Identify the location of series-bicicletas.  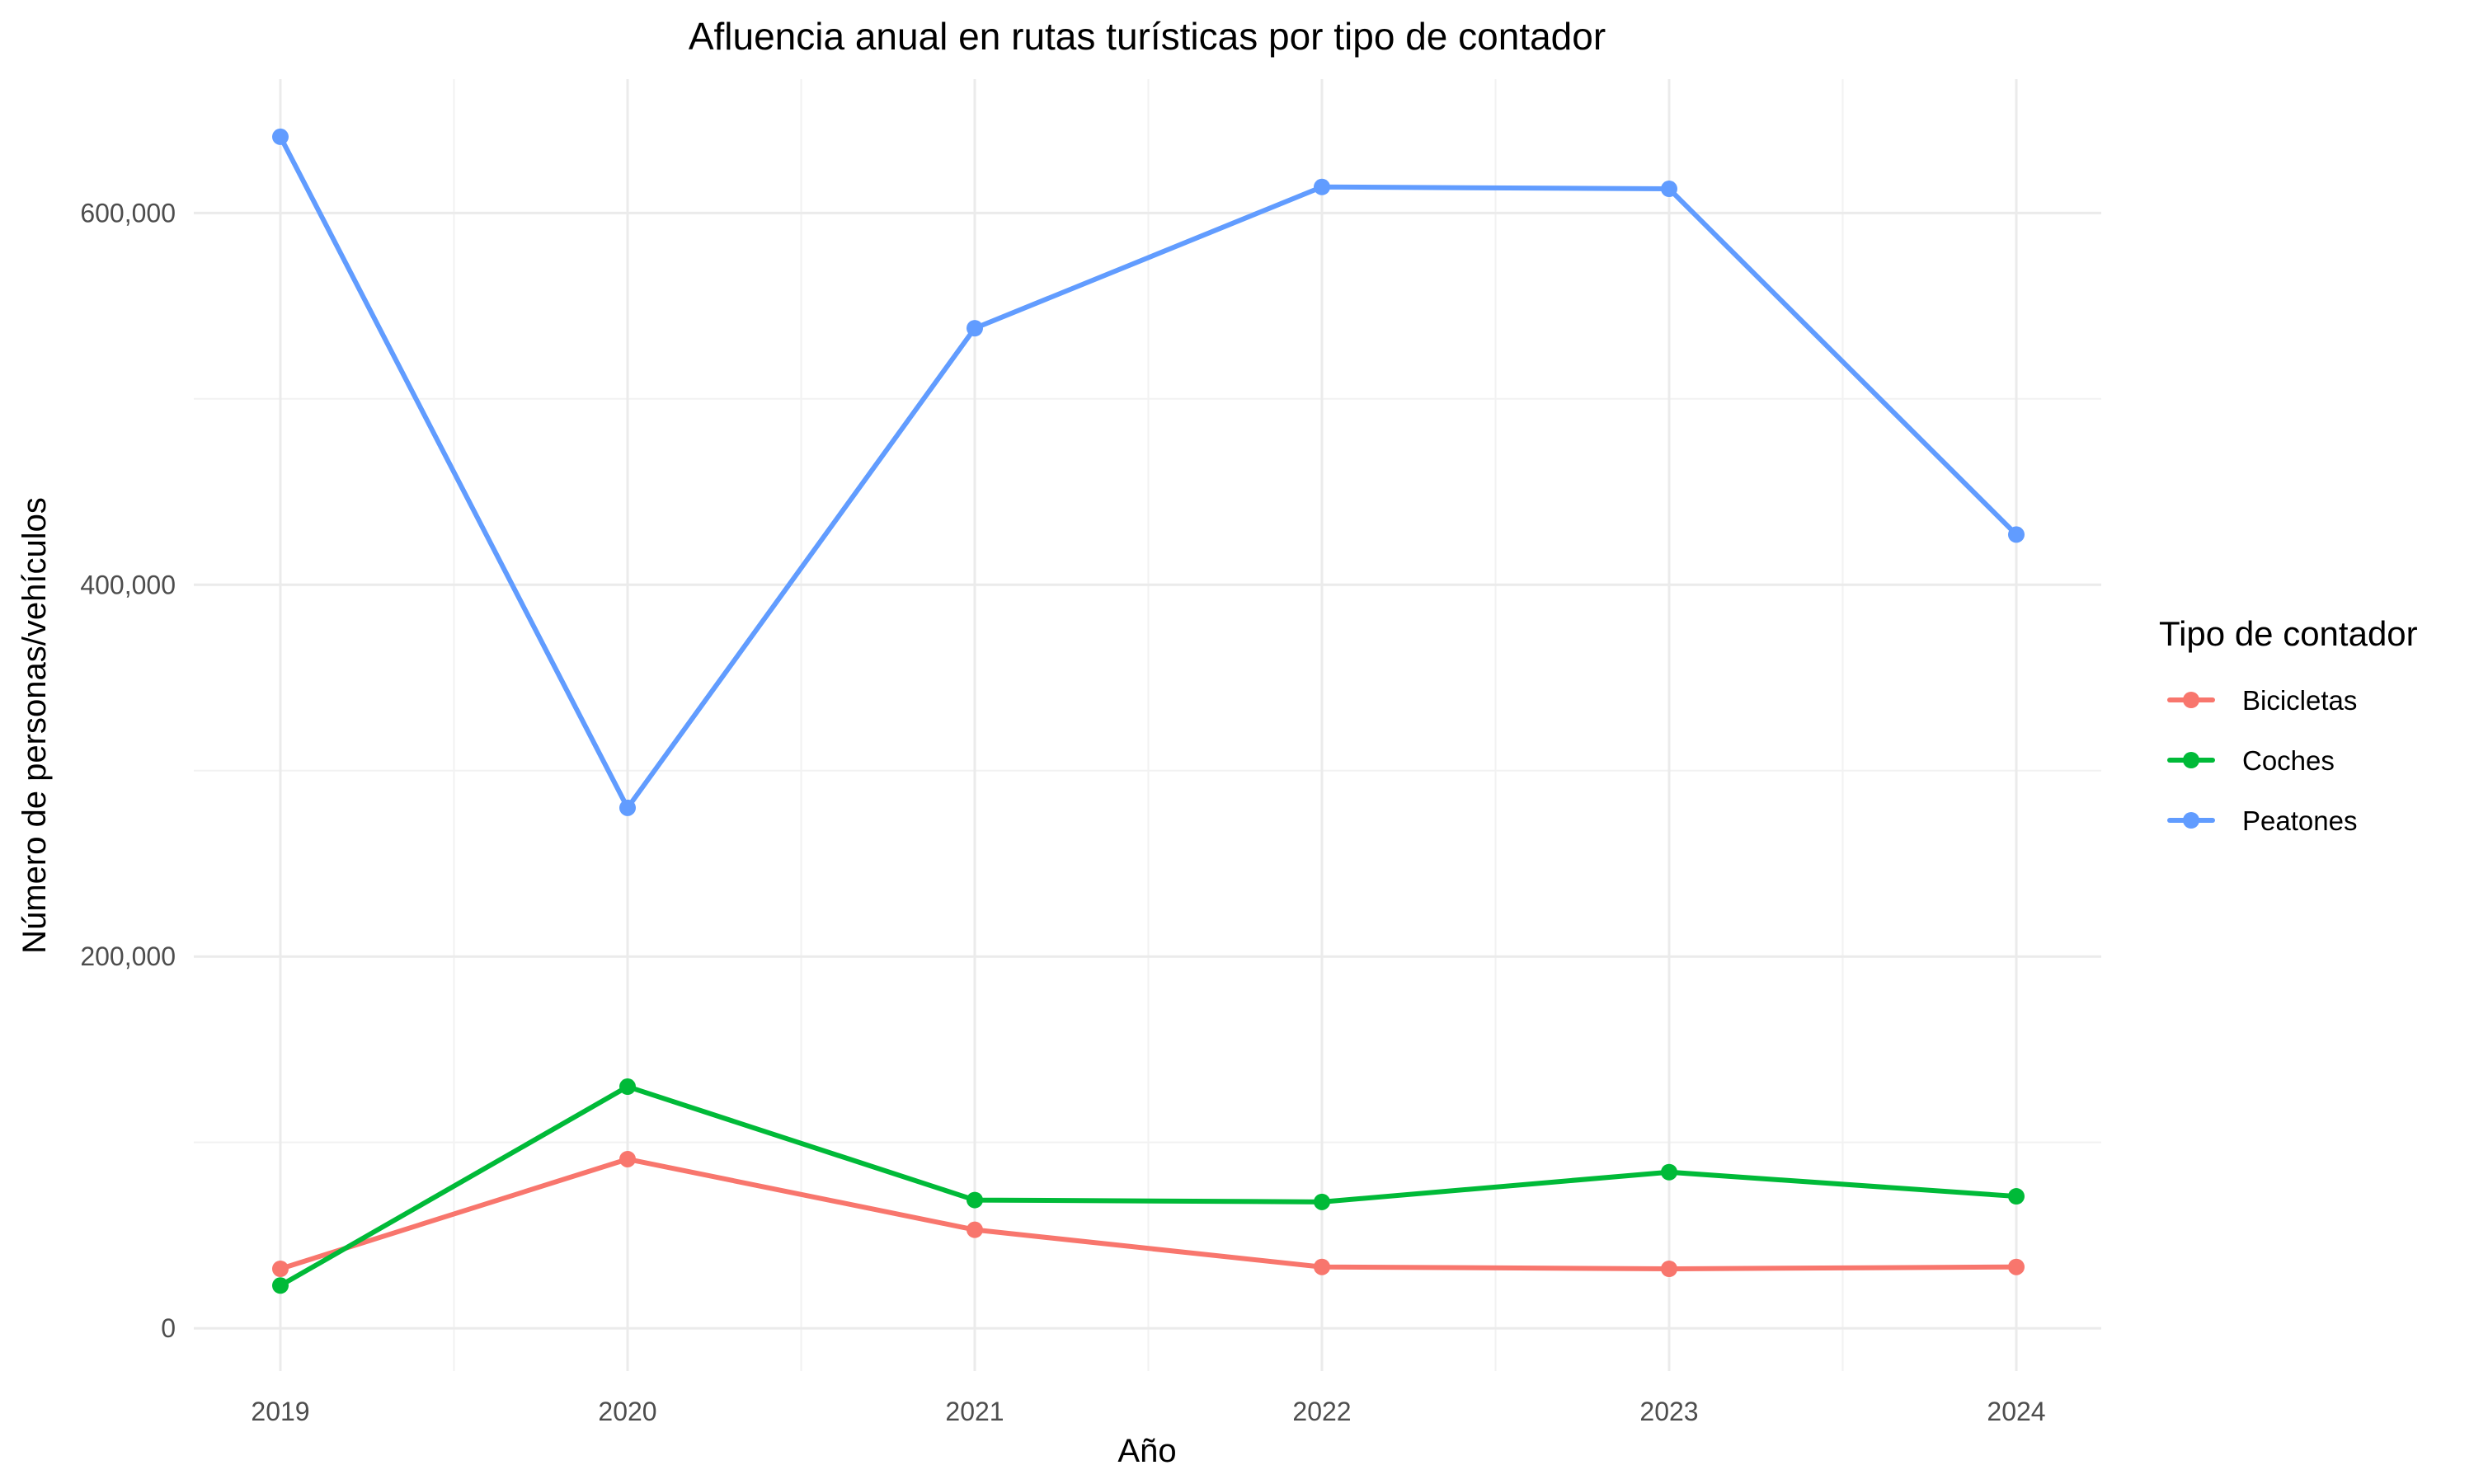
(1148, 1213).